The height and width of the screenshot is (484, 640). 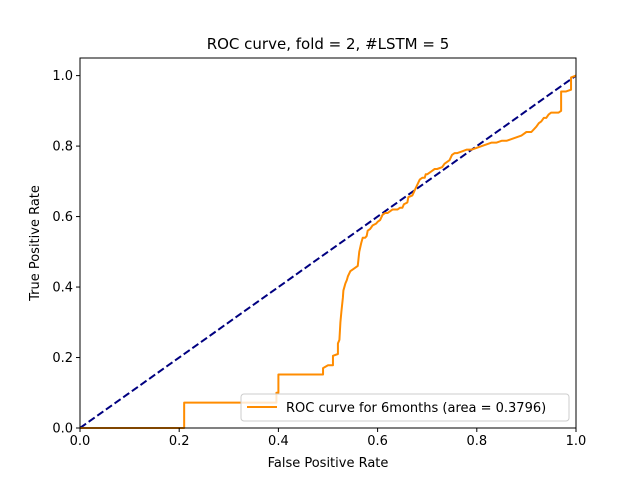 I want to click on x-ticks: 0.0 0.2 0.4 0.6 0.8 1.0, so click(x=328, y=438).